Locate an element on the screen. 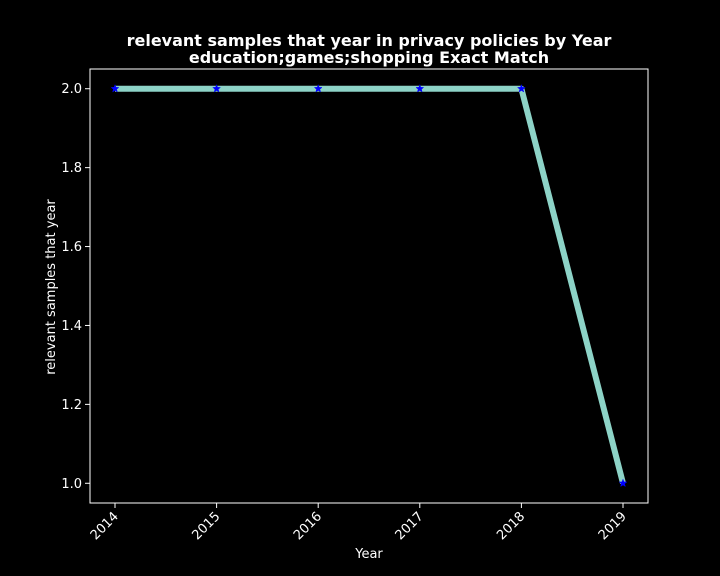 Image resolution: width=720 pixels, height=576 pixels. x-axis: 2014 2015 2016 2017 2018 2019 is located at coordinates (359, 523).